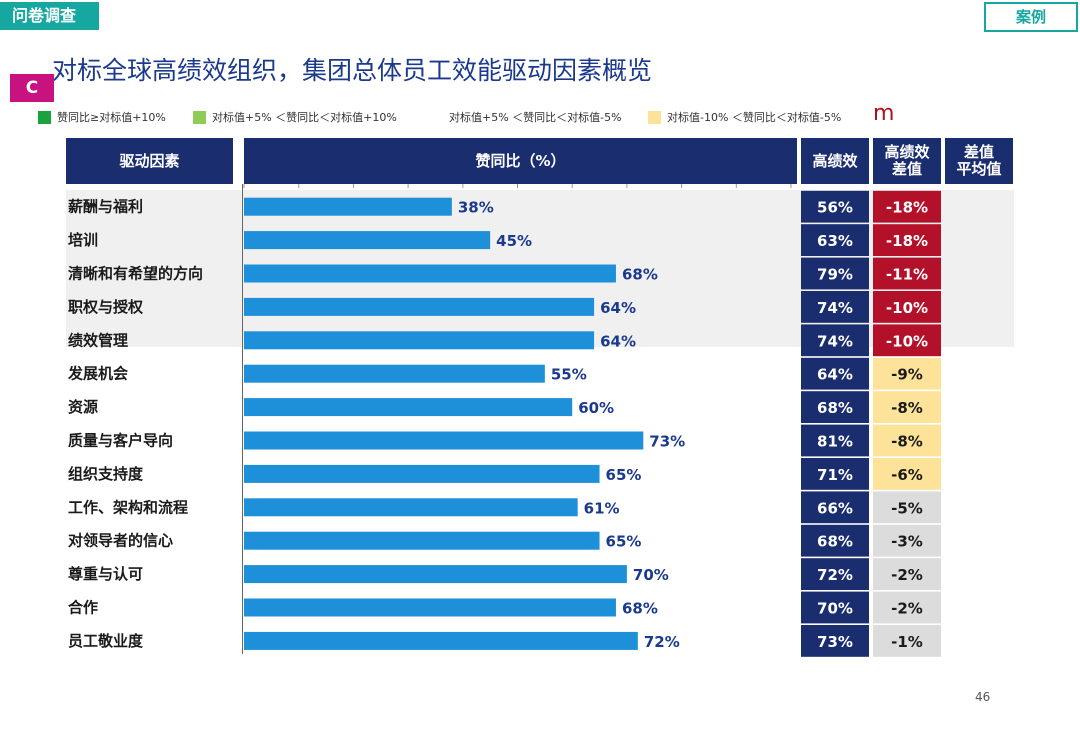 The width and height of the screenshot is (1080, 748). I want to click on legend-item: 赞同比≥对标值+10%, so click(102, 117).